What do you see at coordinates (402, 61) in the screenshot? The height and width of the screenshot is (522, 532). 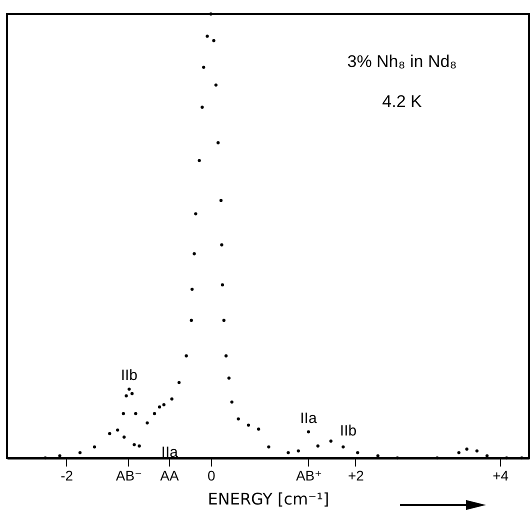 I see `annotation: 3% Nh₈ in Nd₈` at bounding box center [402, 61].